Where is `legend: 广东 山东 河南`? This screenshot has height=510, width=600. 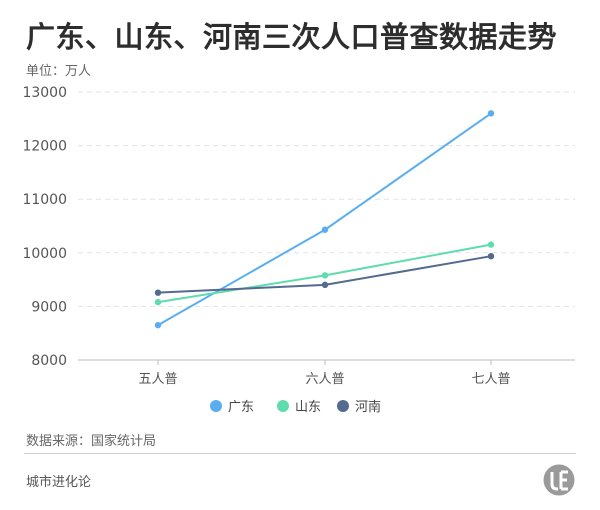
legend: 广东 山东 河南 is located at coordinates (295, 407).